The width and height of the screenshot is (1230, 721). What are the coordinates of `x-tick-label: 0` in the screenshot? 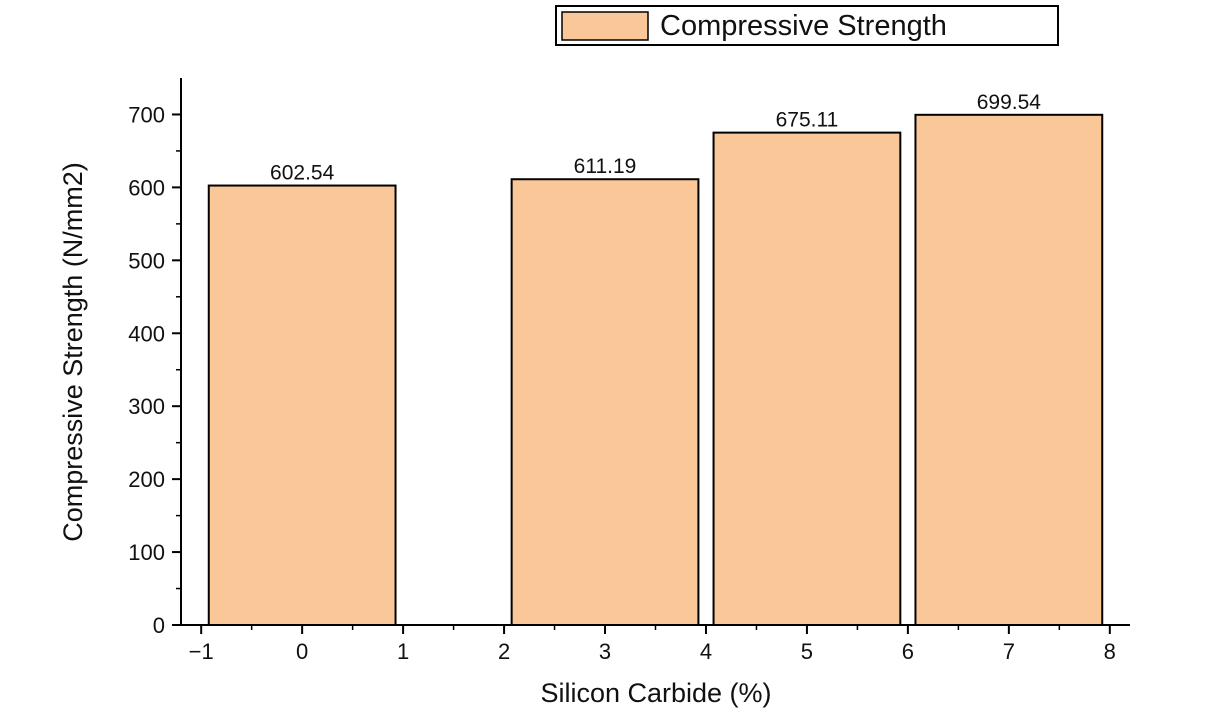 It's located at (302, 651).